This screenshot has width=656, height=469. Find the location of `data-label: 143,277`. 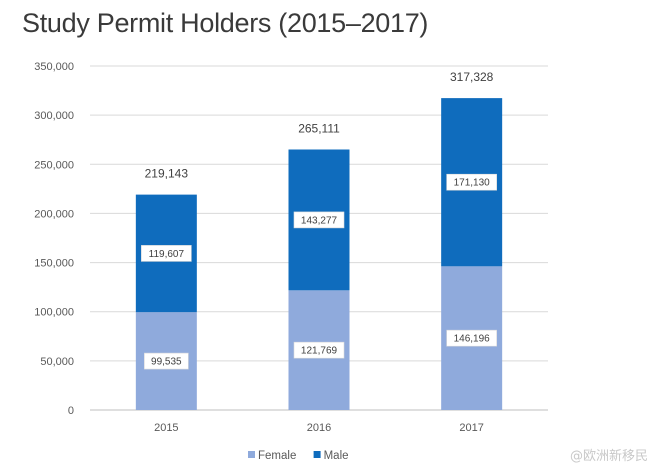

data-label: 143,277 is located at coordinates (319, 220).